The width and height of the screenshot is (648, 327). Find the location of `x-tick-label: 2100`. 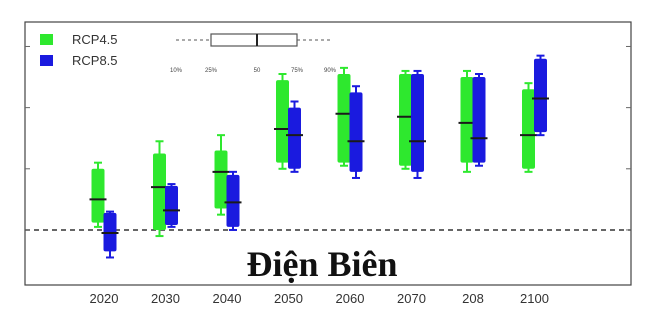

x-tick-label: 2100 is located at coordinates (534, 298).